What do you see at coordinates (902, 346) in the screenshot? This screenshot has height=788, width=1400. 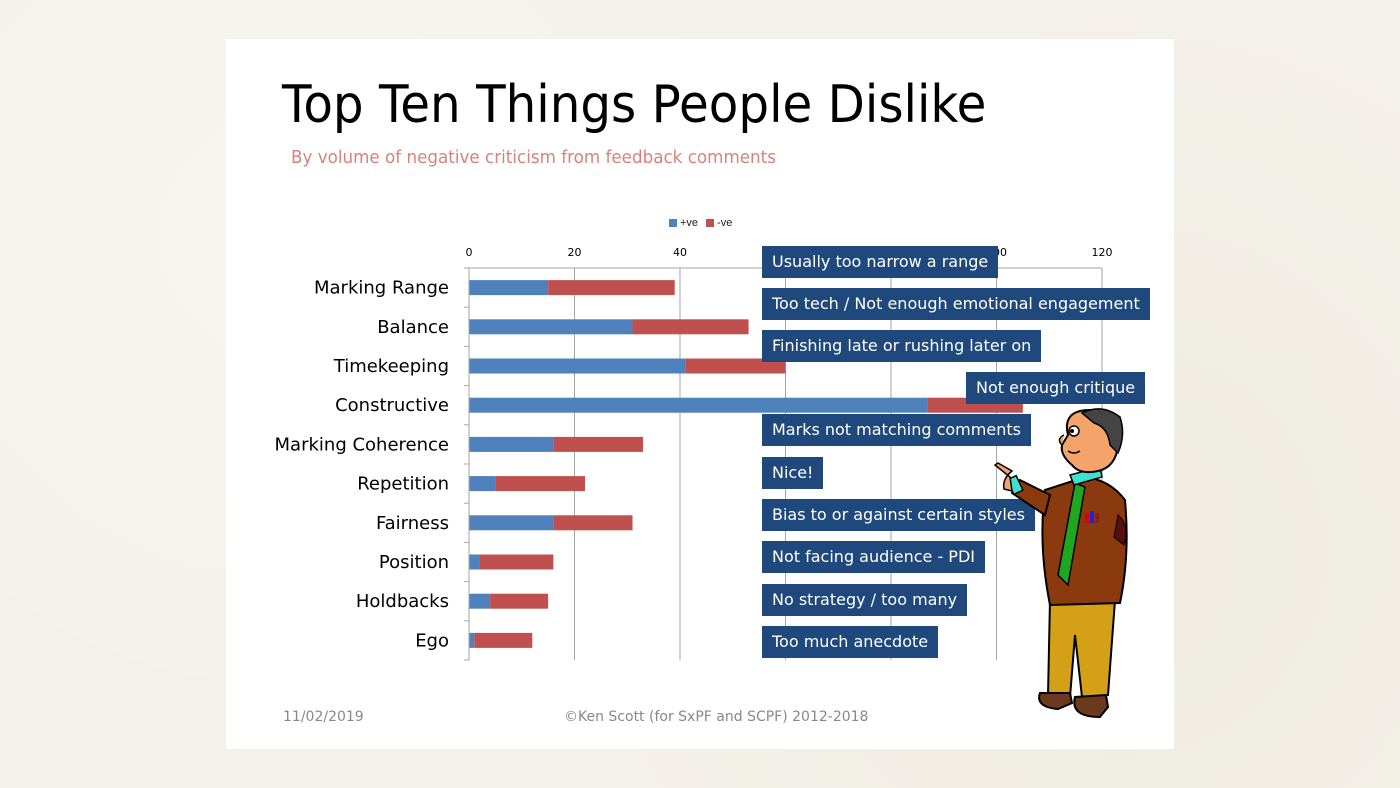 I see `callout-label: Finishing late or rushing later on` at bounding box center [902, 346].